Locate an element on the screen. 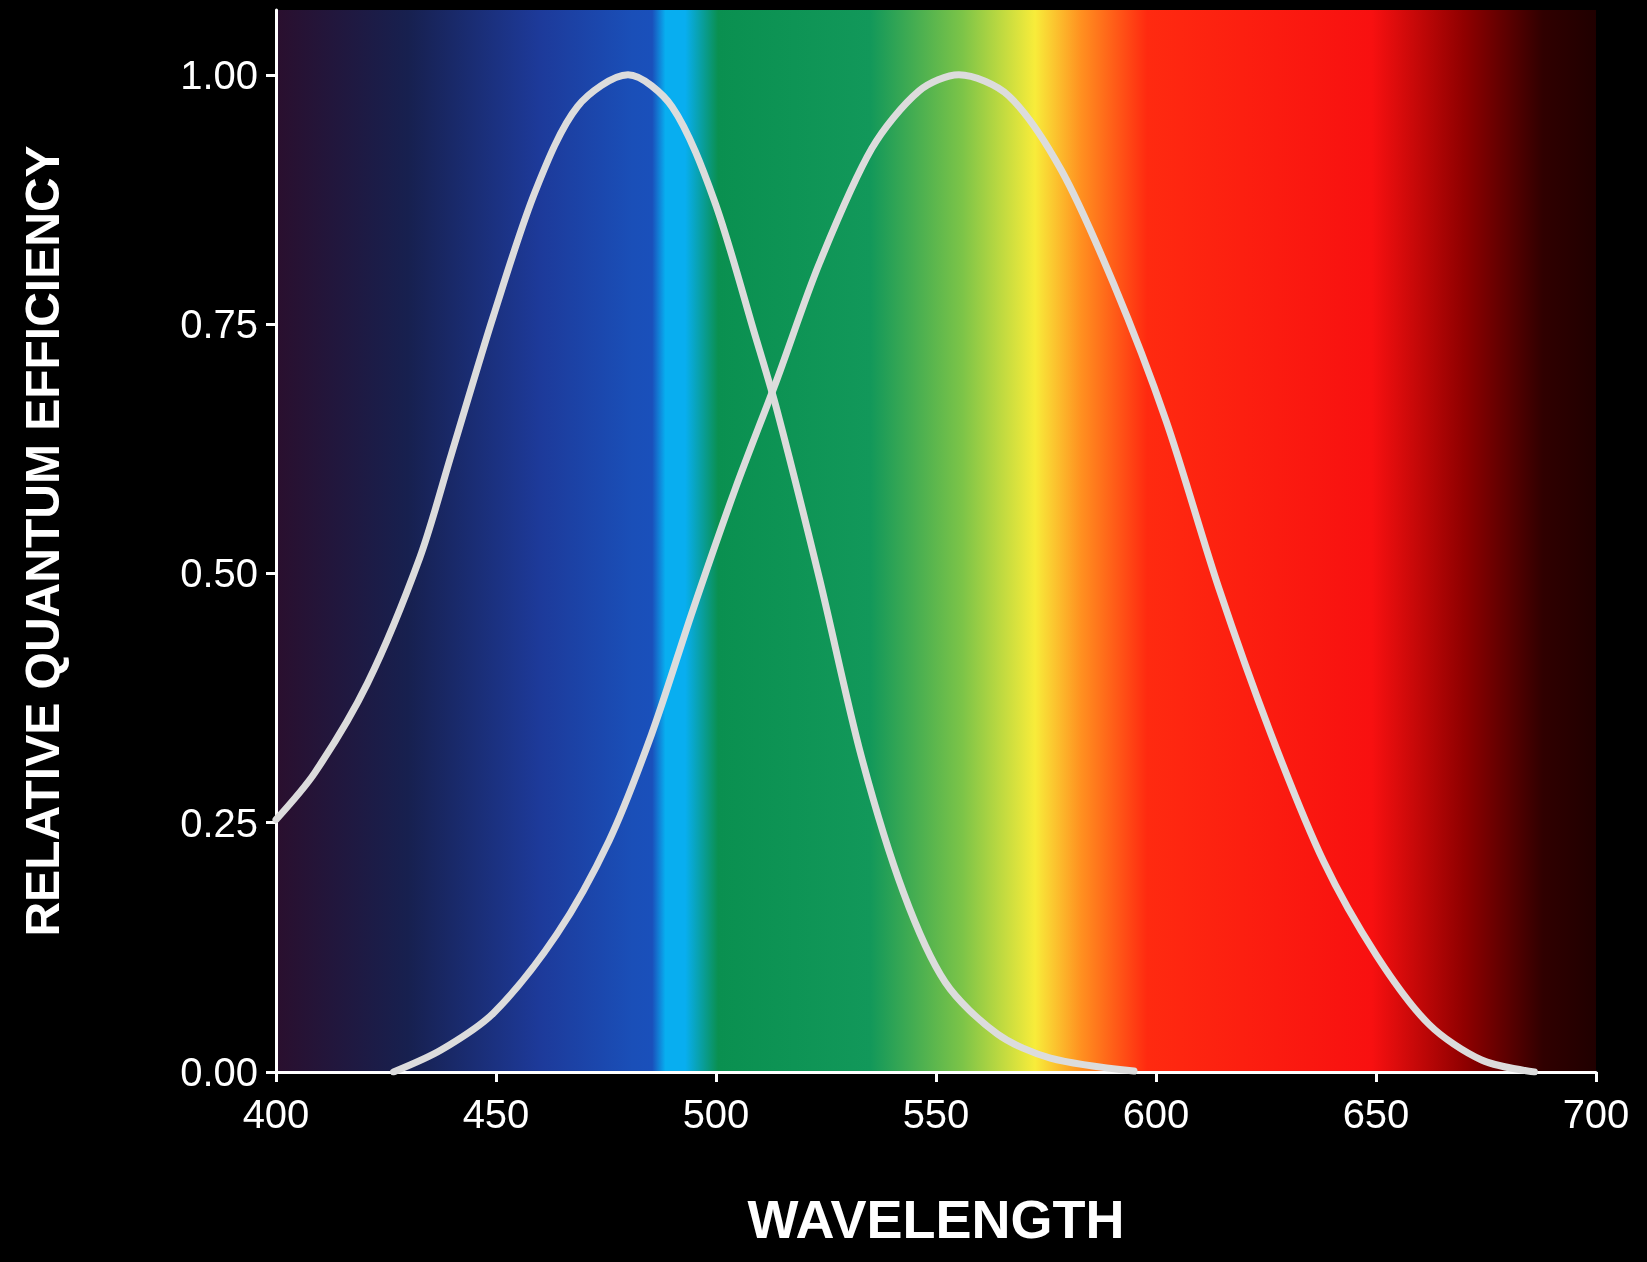 The height and width of the screenshot is (1262, 1647). x-axis-title: WAVELENGTH is located at coordinates (936, 1219).